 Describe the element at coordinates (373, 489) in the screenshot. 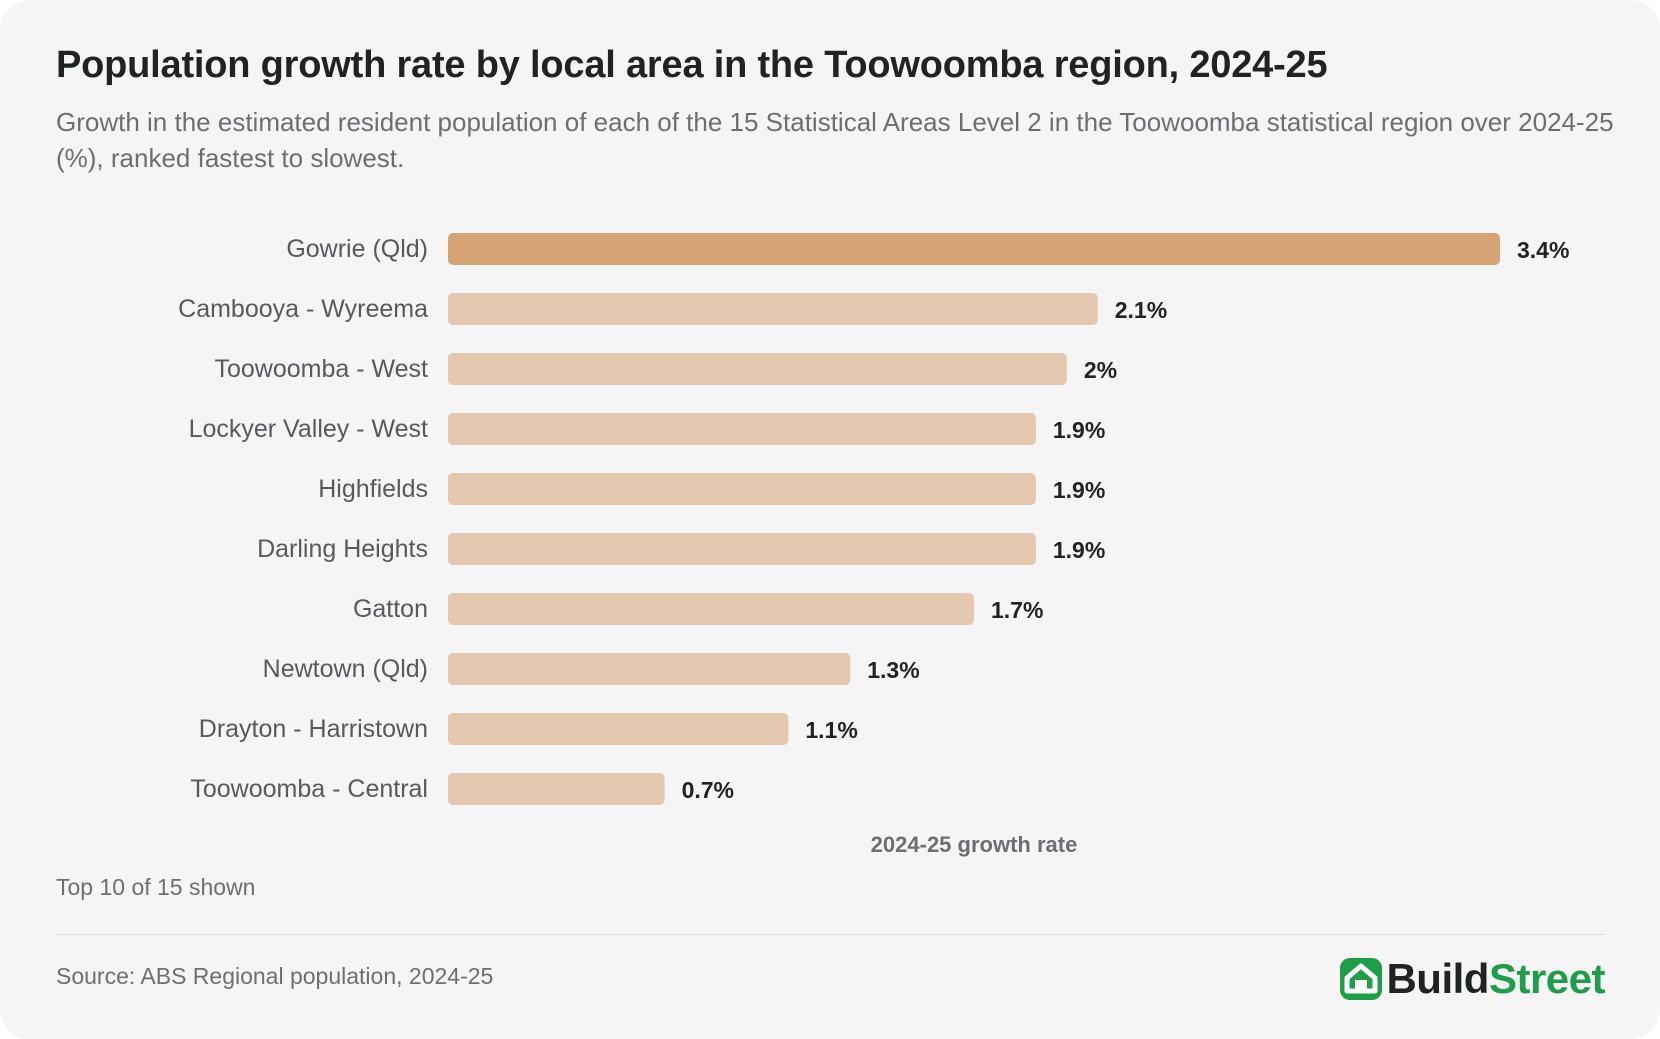

I see `category-label: Highfields` at that location.